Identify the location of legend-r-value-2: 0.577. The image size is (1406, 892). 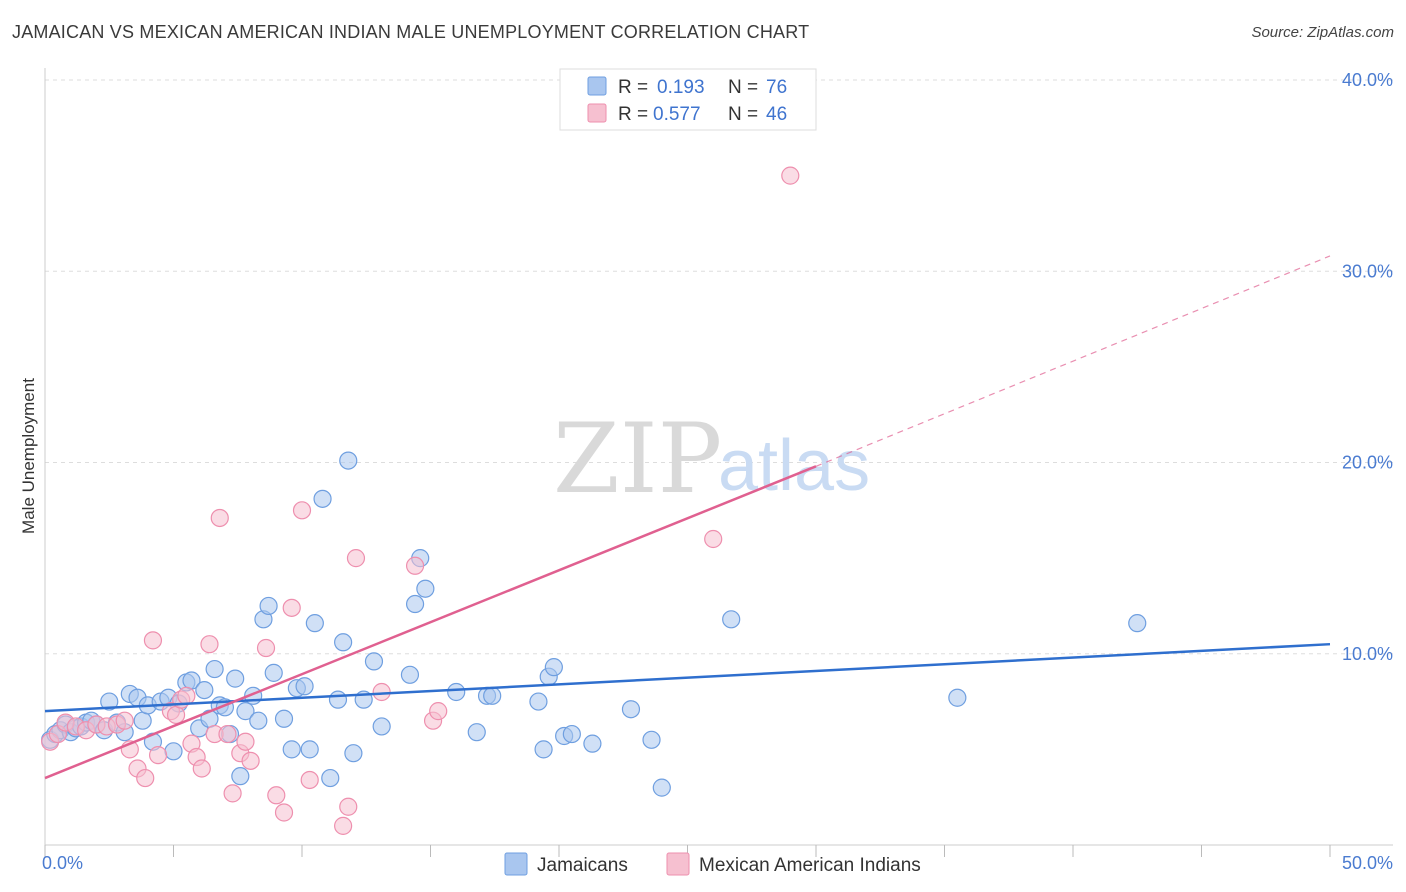
(677, 114).